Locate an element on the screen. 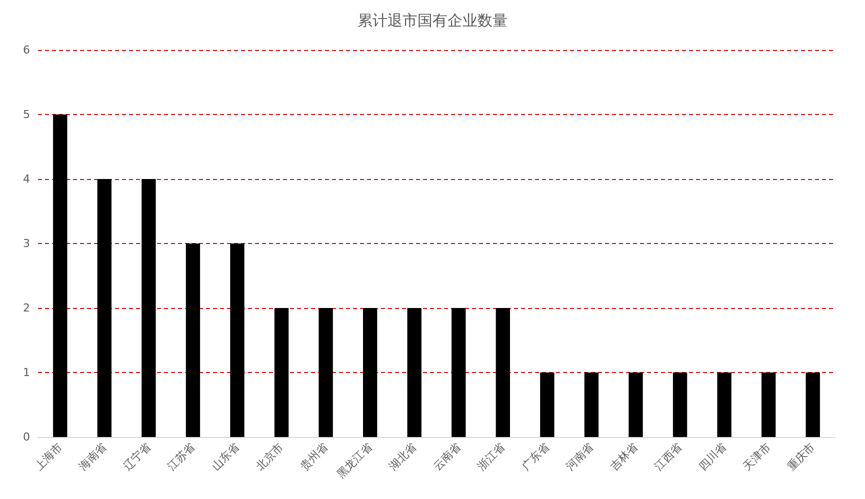 The height and width of the screenshot is (499, 865). x-tick-label: 浙江省 is located at coordinates (491, 456).